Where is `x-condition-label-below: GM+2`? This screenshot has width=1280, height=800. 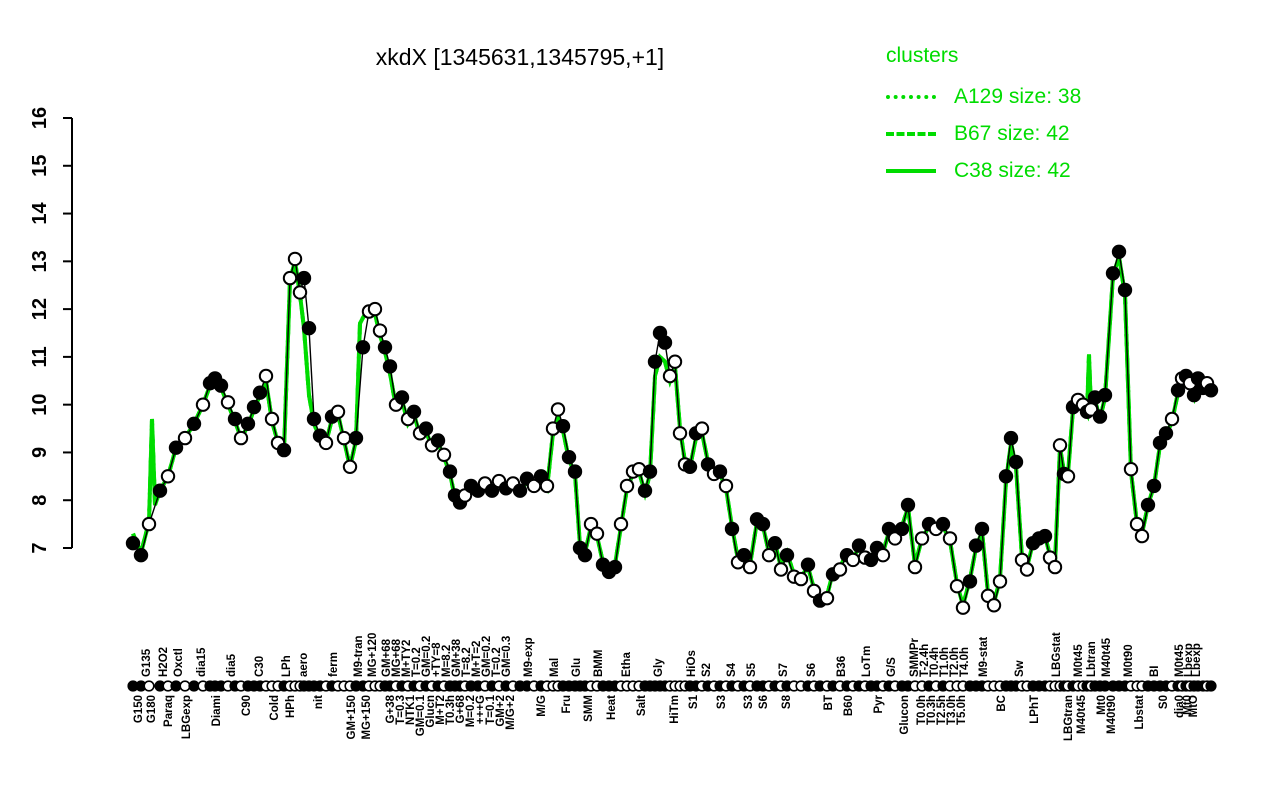 x-condition-label-below: GM+2 is located at coordinates (501, 711).